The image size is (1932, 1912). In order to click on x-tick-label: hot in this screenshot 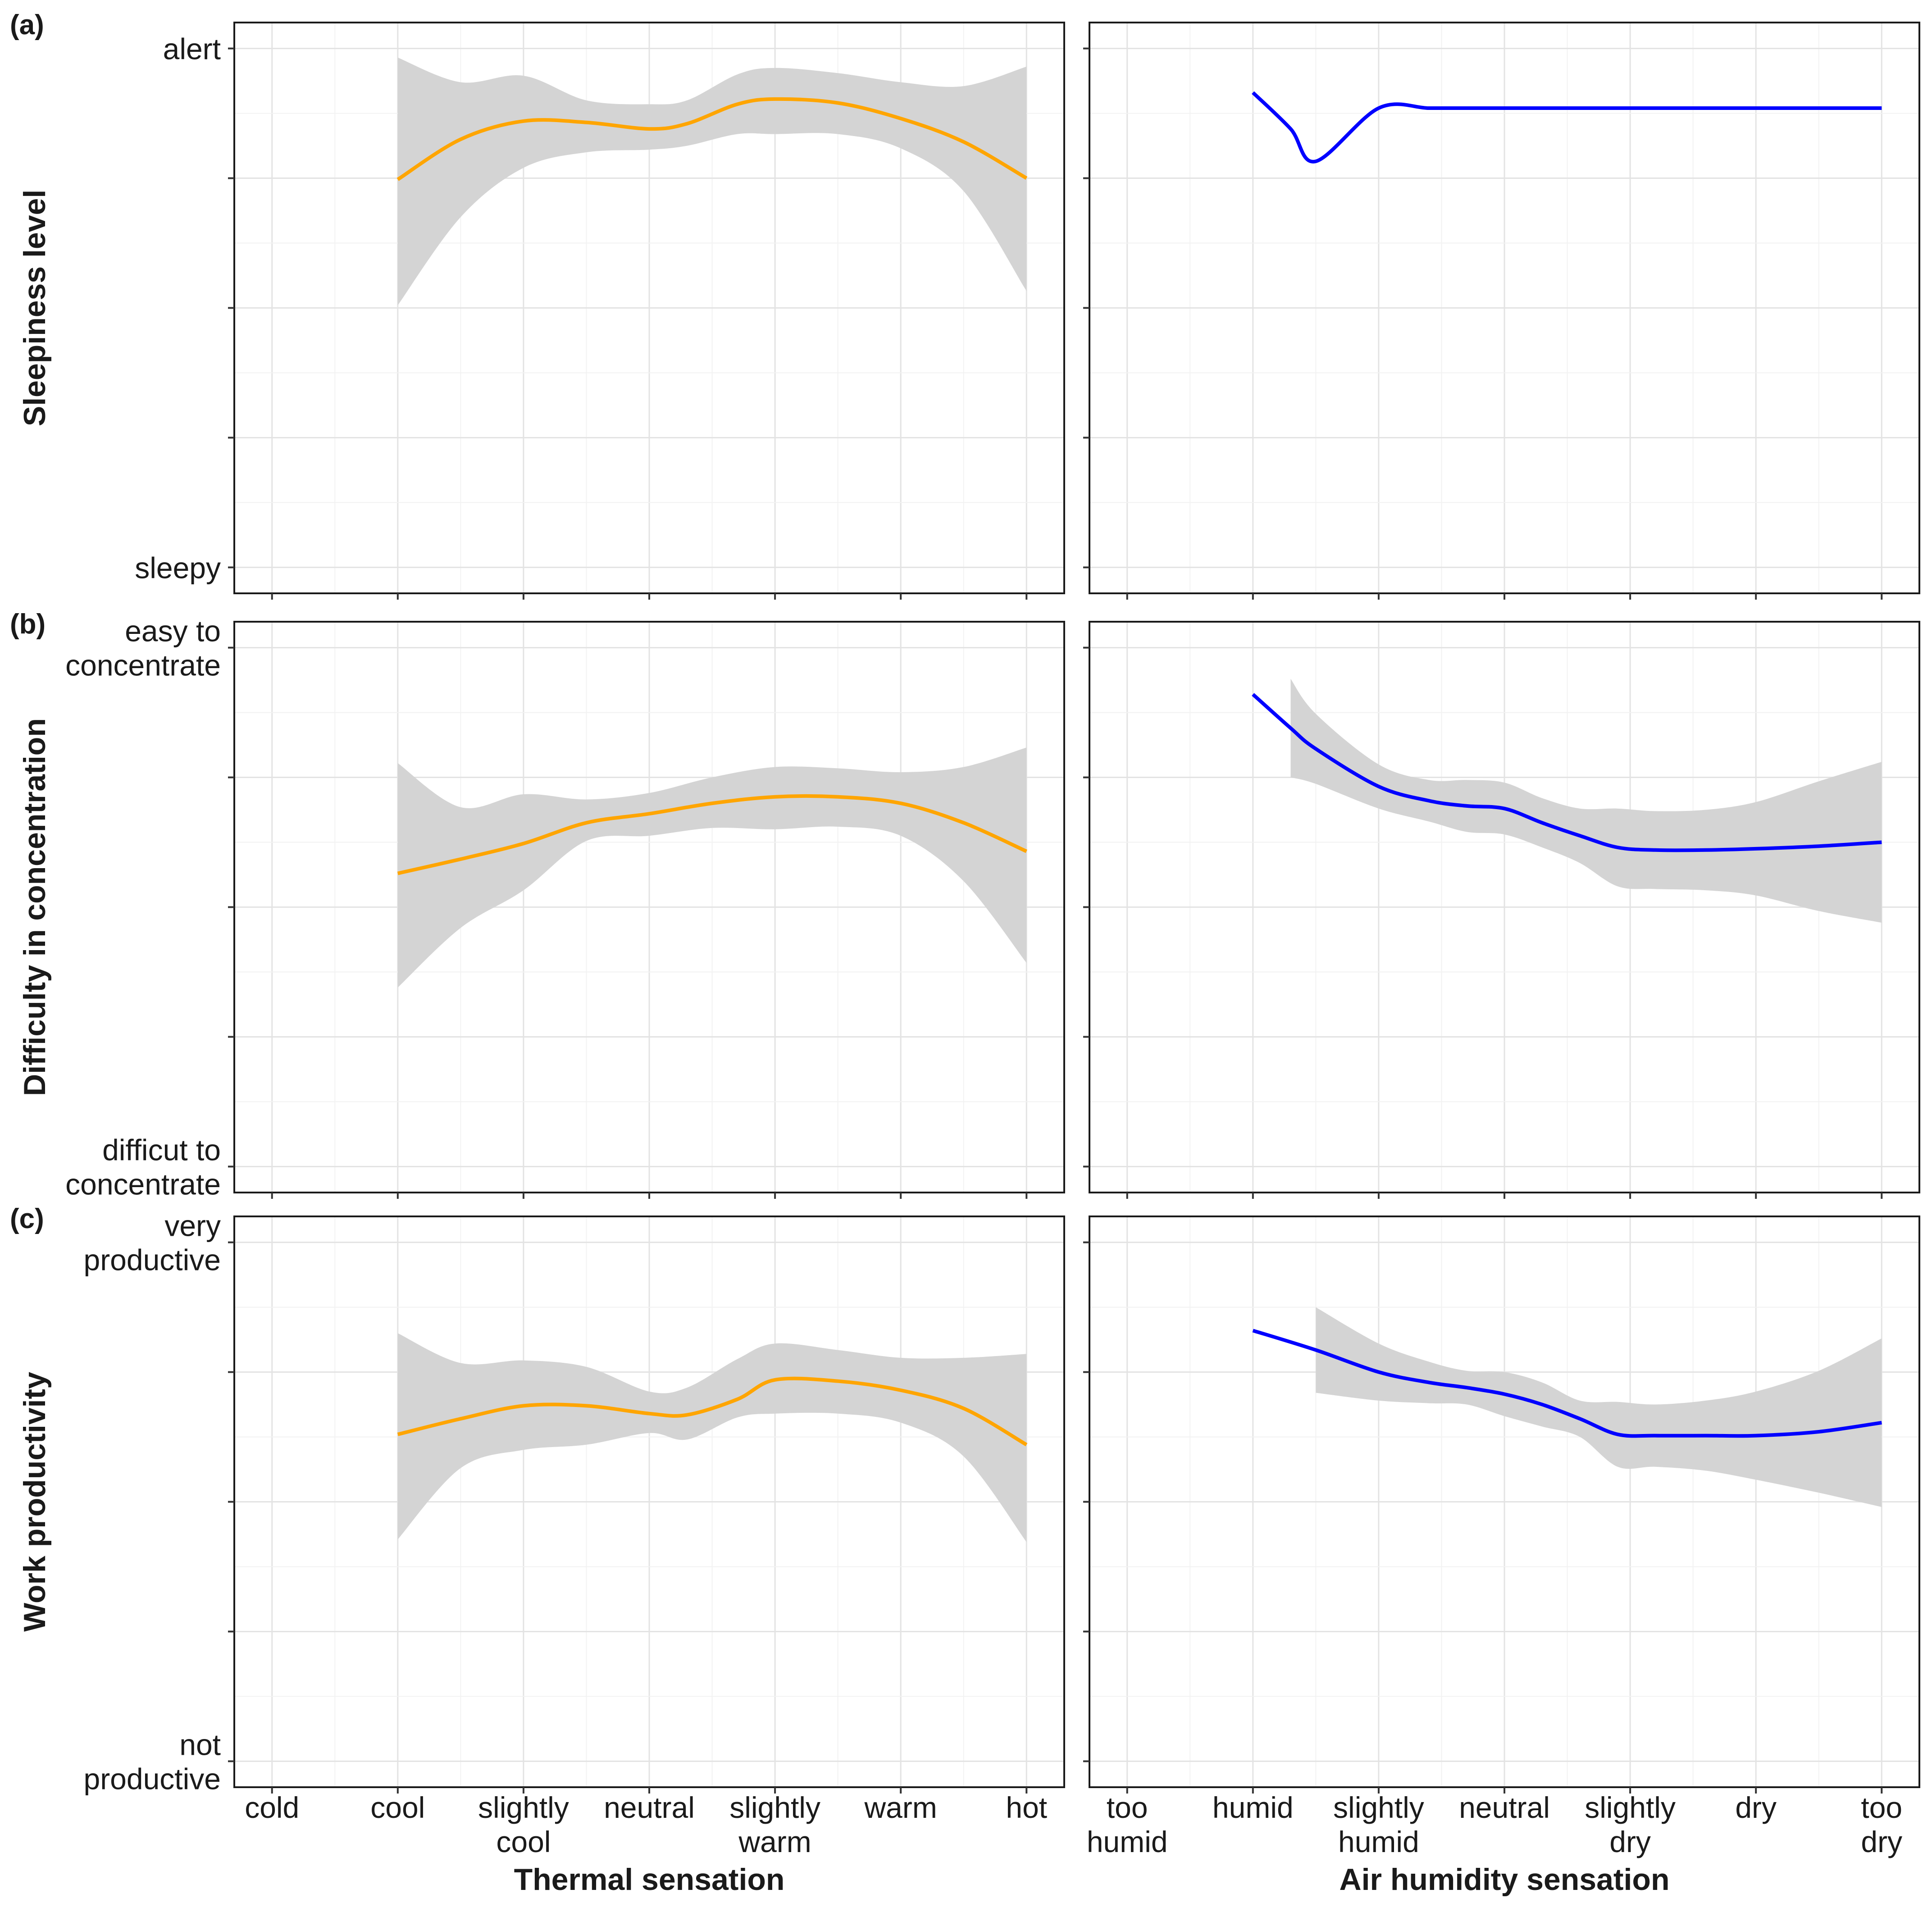, I will do `click(1026, 1807)`.